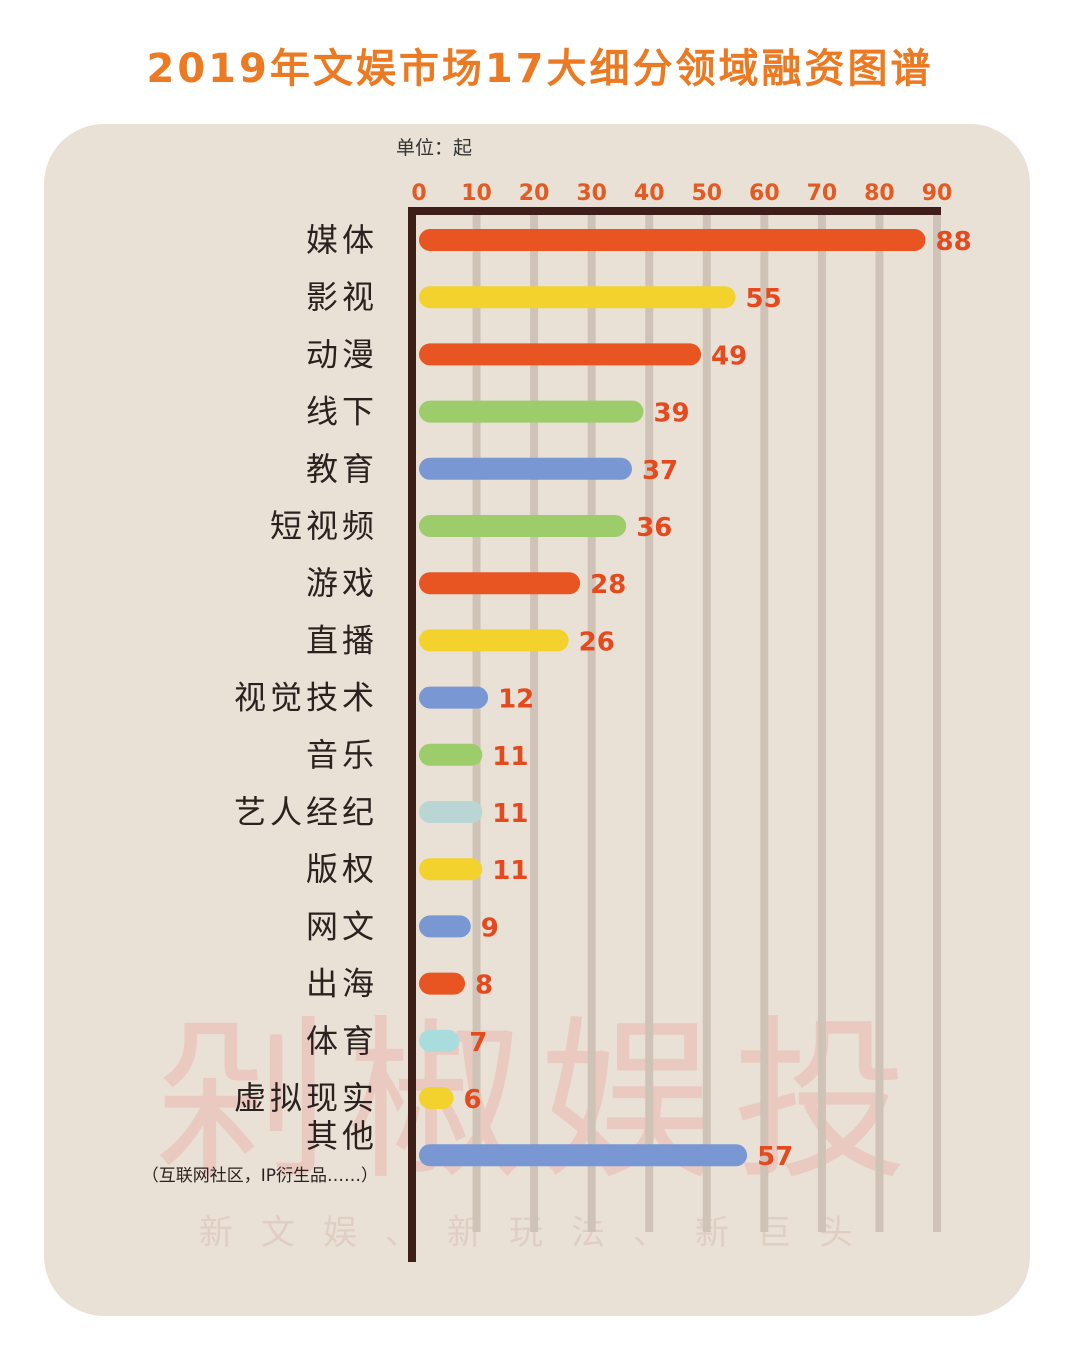  I want to click on value-label: 6, so click(473, 1100).